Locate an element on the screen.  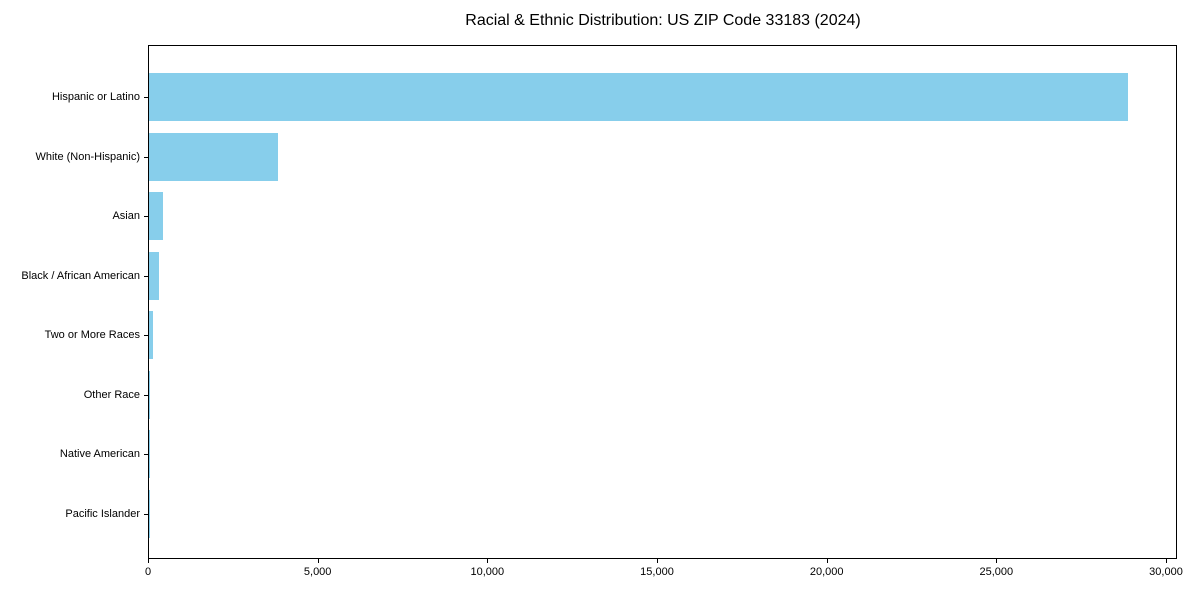
bar-black-african-american is located at coordinates (154, 275).